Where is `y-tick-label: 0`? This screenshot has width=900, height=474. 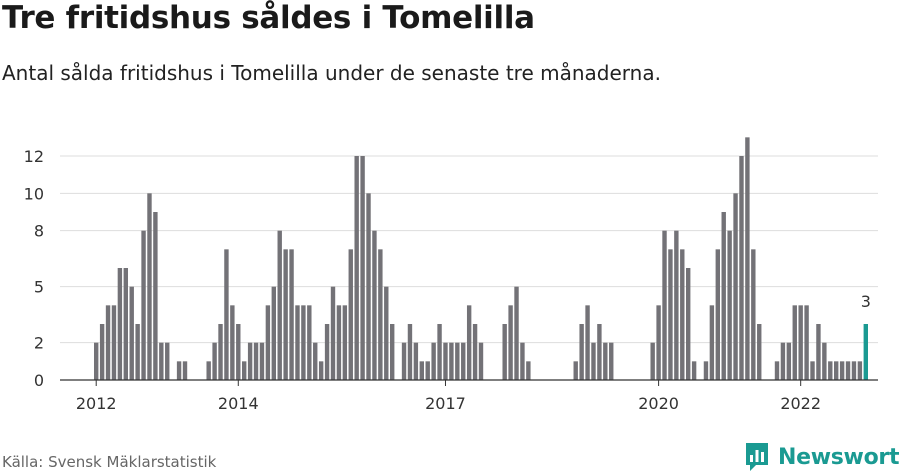 y-tick-label: 0 is located at coordinates (39, 380).